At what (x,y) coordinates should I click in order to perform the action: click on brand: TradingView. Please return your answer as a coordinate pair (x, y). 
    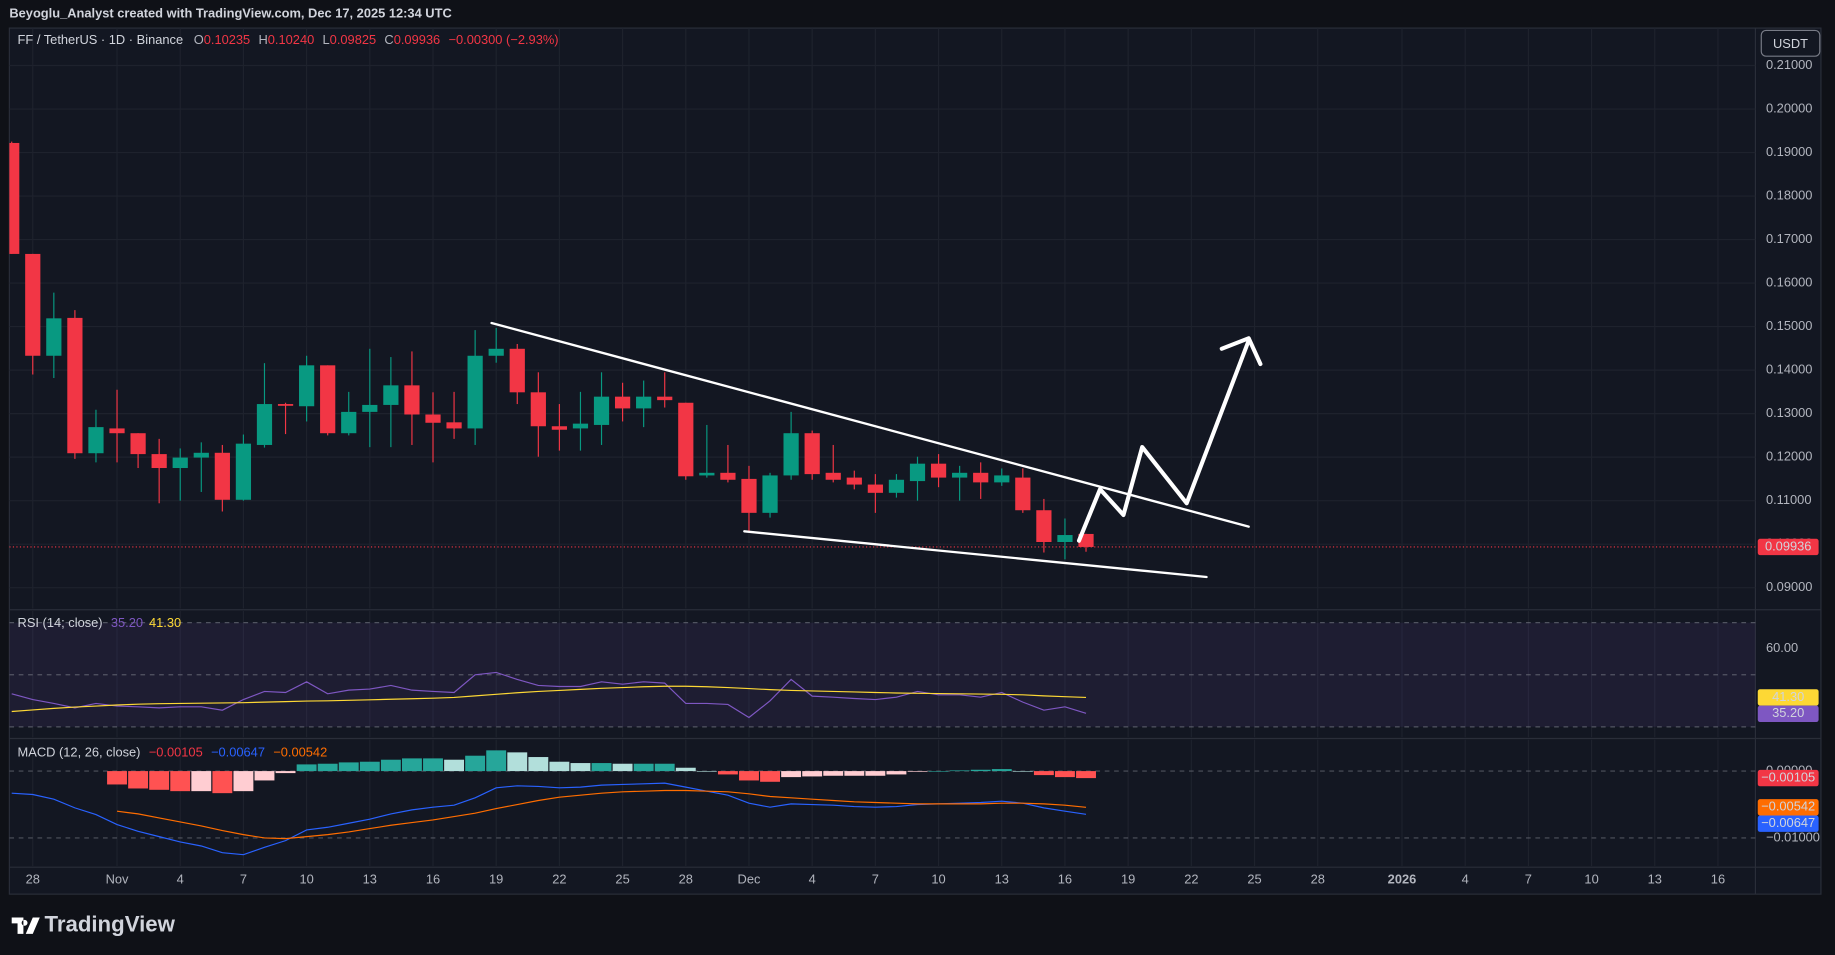
    Looking at the image, I should click on (93, 924).